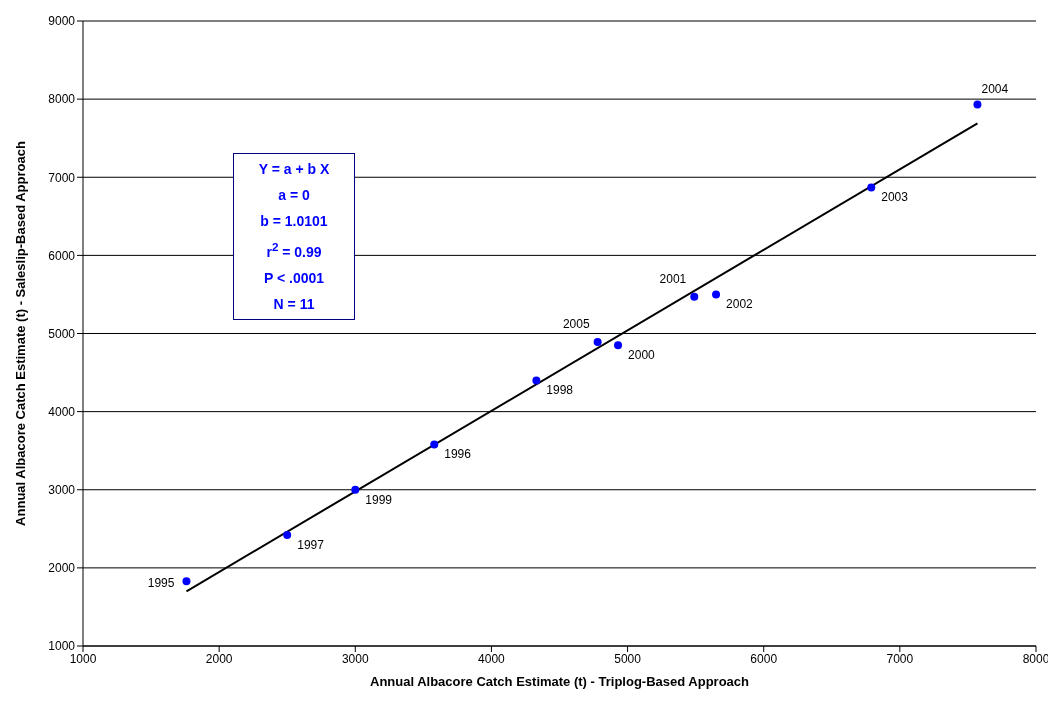  What do you see at coordinates (294, 278) in the screenshot?
I see `annotation: P < .0001` at bounding box center [294, 278].